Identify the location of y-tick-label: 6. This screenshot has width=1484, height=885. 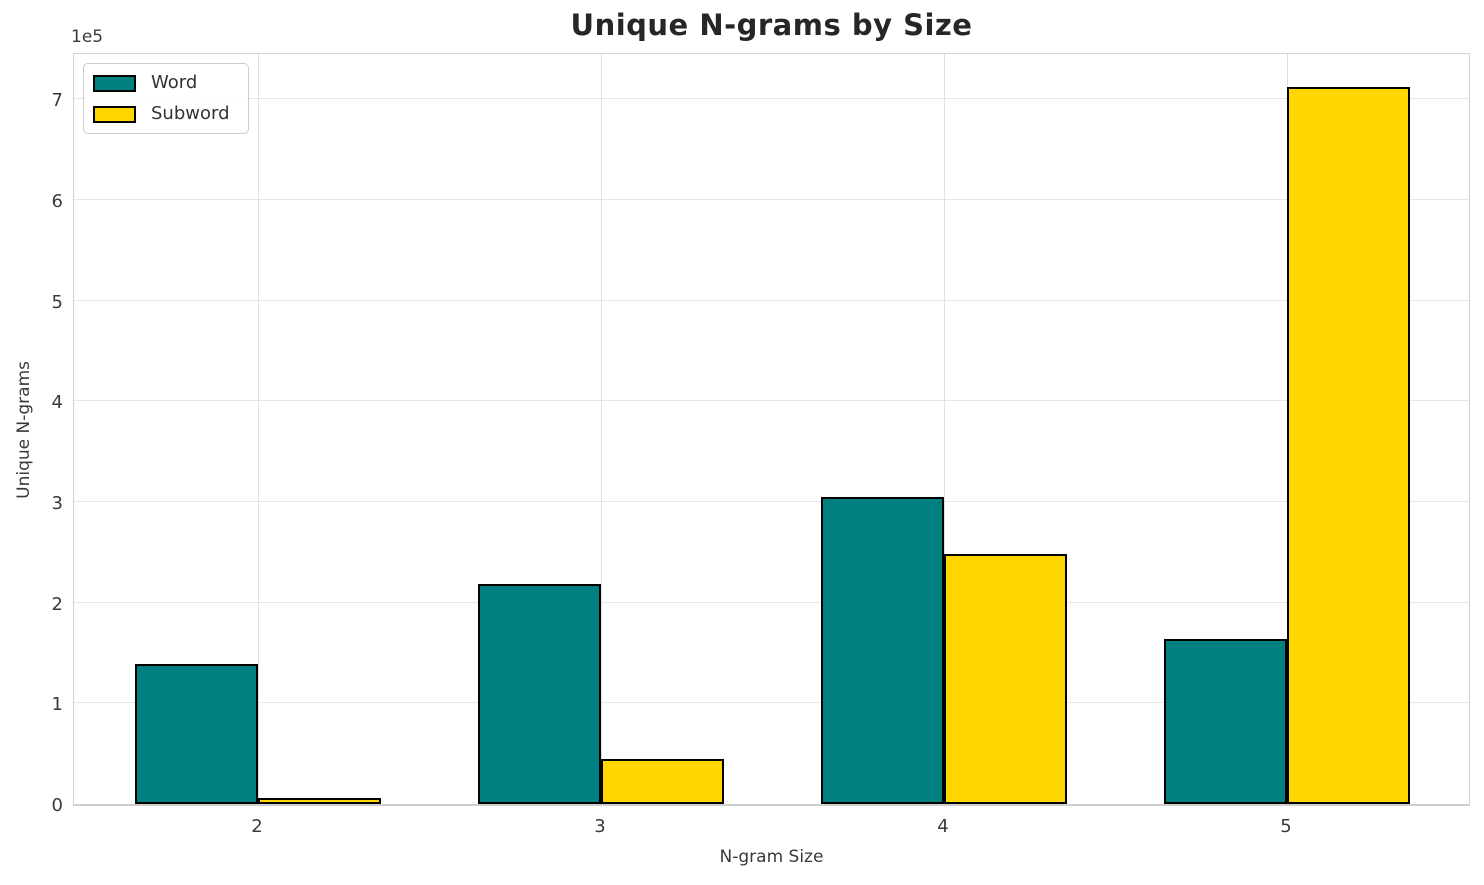
(57, 201).